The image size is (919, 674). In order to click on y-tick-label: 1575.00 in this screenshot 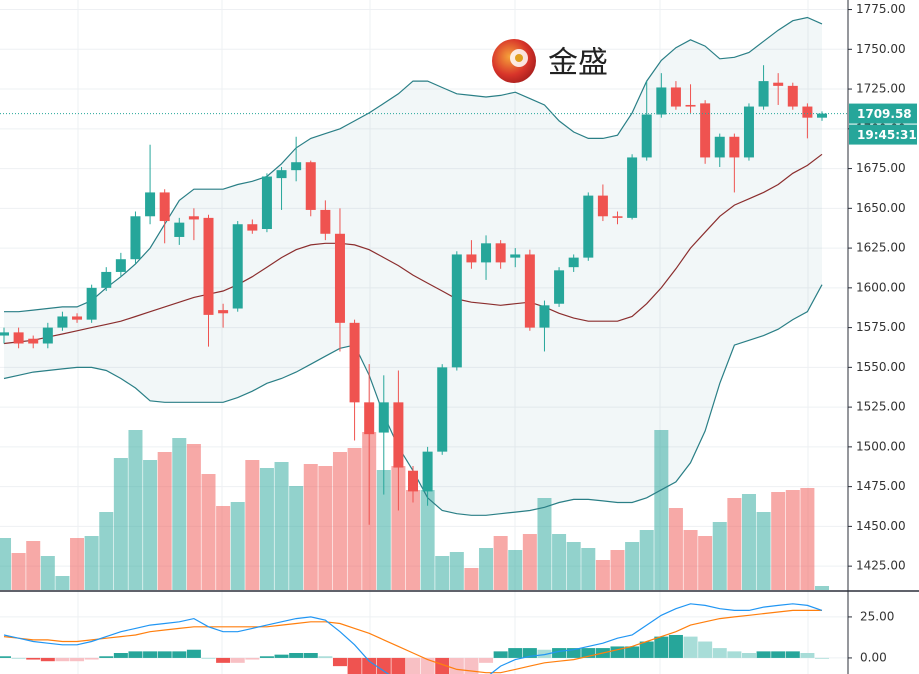, I will do `click(881, 327)`.